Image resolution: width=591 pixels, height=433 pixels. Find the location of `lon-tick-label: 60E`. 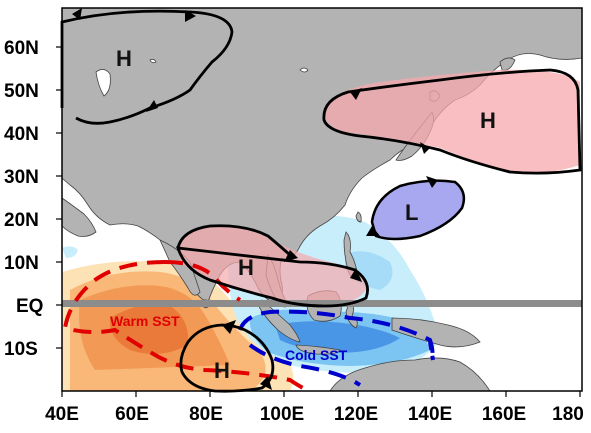

lon-tick-label: 60E is located at coordinates (132, 414).